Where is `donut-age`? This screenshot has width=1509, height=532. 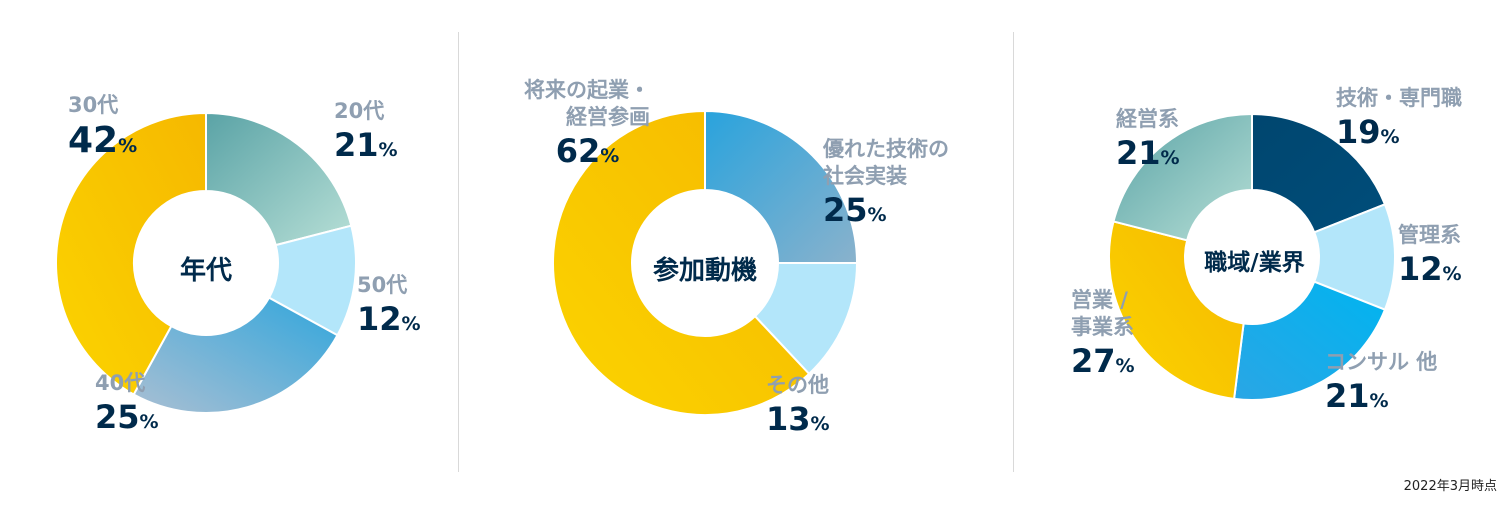 donut-age is located at coordinates (206, 262).